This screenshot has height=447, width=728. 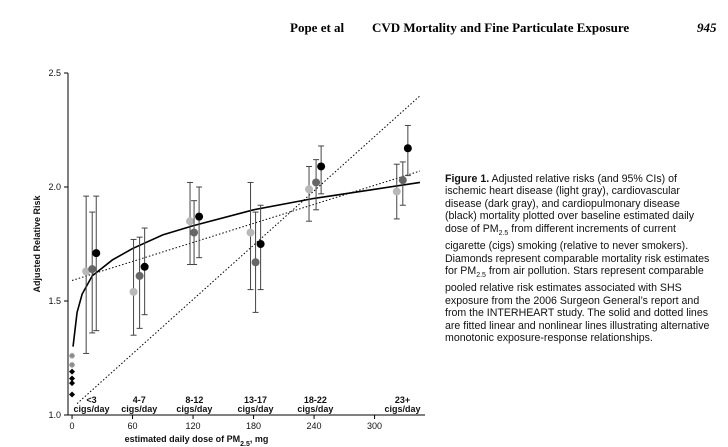 I want to click on x-tick-label: 240, so click(x=314, y=426).